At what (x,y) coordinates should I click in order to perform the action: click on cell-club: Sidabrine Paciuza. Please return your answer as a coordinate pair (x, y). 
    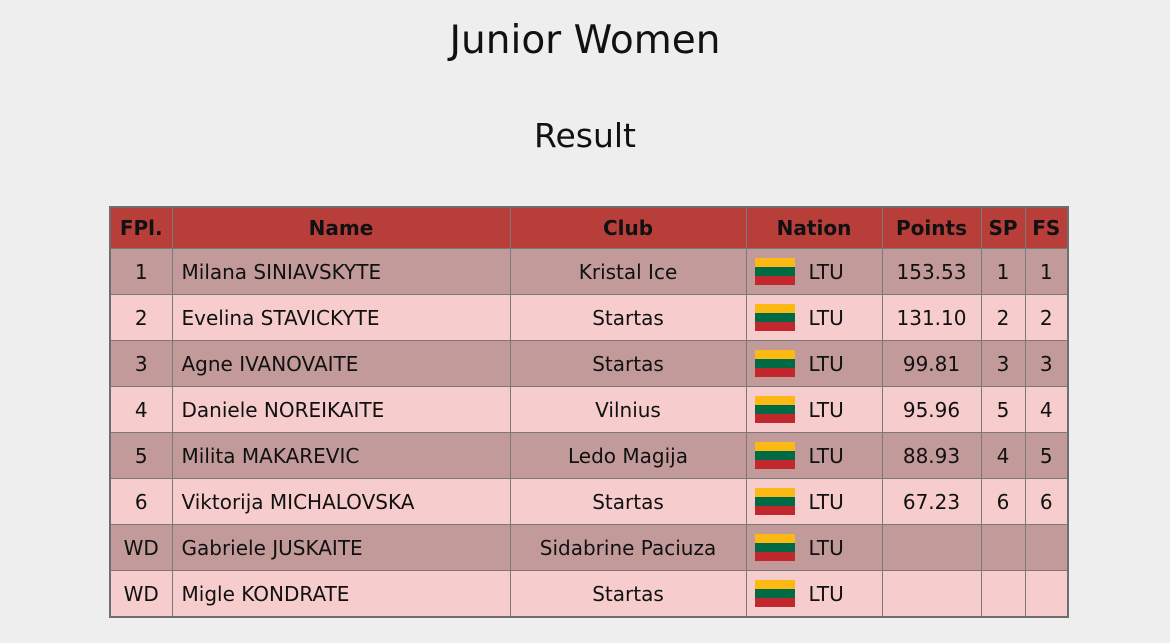
    Looking at the image, I should click on (628, 547).